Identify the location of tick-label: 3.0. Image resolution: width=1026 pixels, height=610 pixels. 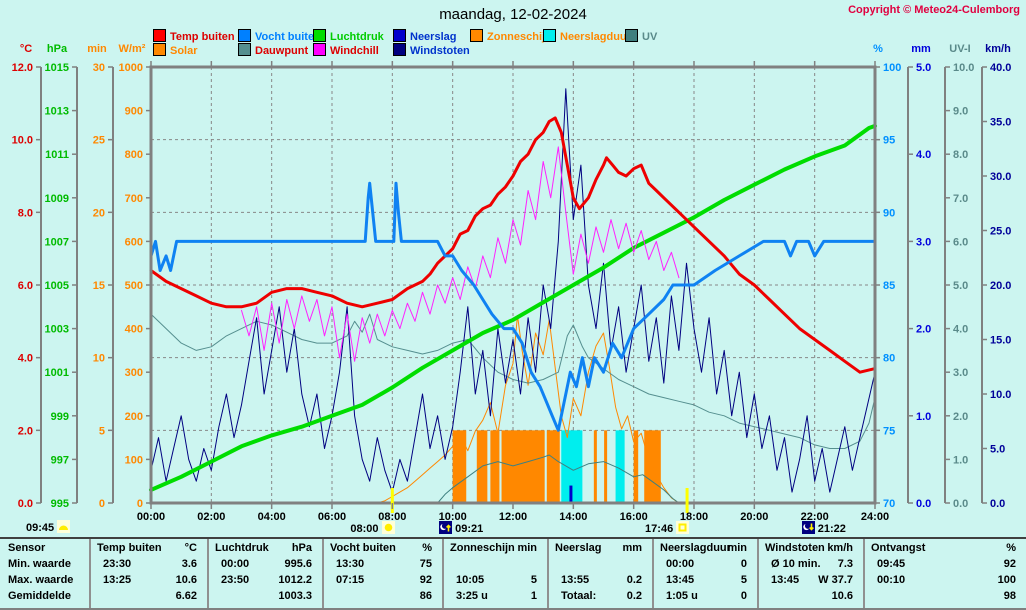
(960, 373).